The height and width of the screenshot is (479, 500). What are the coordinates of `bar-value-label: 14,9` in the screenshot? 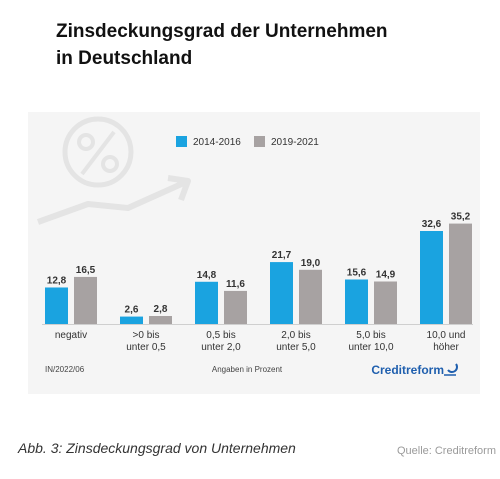 It's located at (386, 274).